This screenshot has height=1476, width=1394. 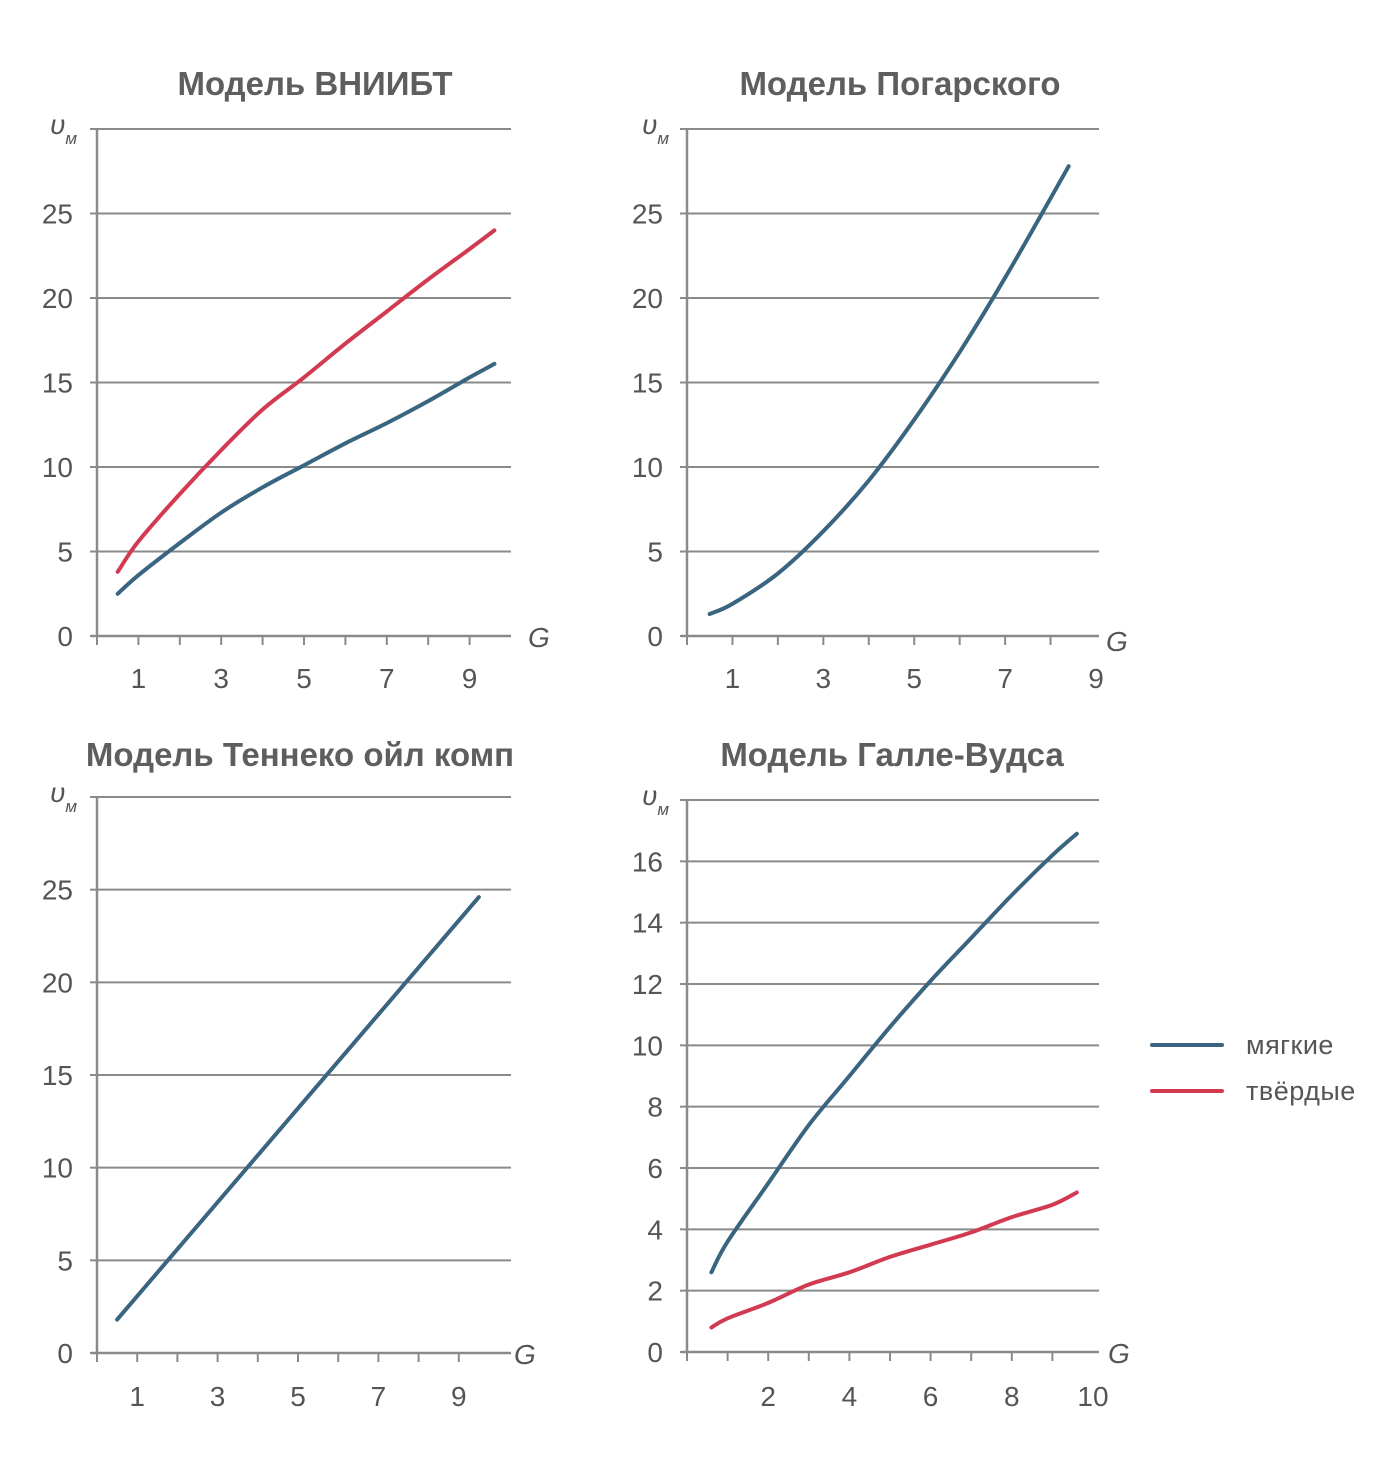 I want to click on chart1-y-tick-label: 25, so click(x=57, y=214).